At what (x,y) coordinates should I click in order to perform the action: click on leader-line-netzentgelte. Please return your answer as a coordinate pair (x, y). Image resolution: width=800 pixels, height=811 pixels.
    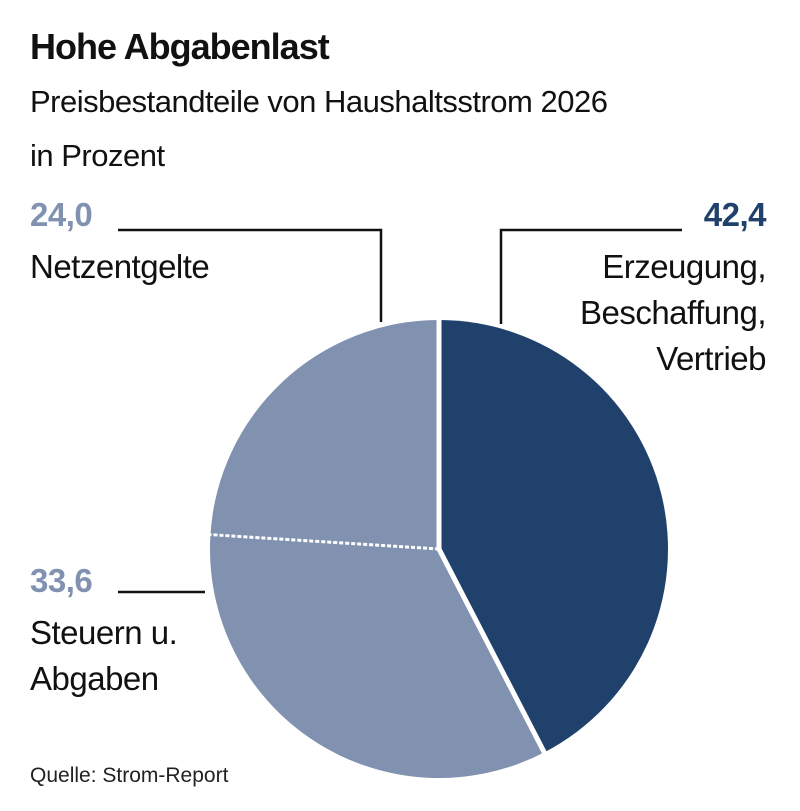
    Looking at the image, I should click on (250, 275).